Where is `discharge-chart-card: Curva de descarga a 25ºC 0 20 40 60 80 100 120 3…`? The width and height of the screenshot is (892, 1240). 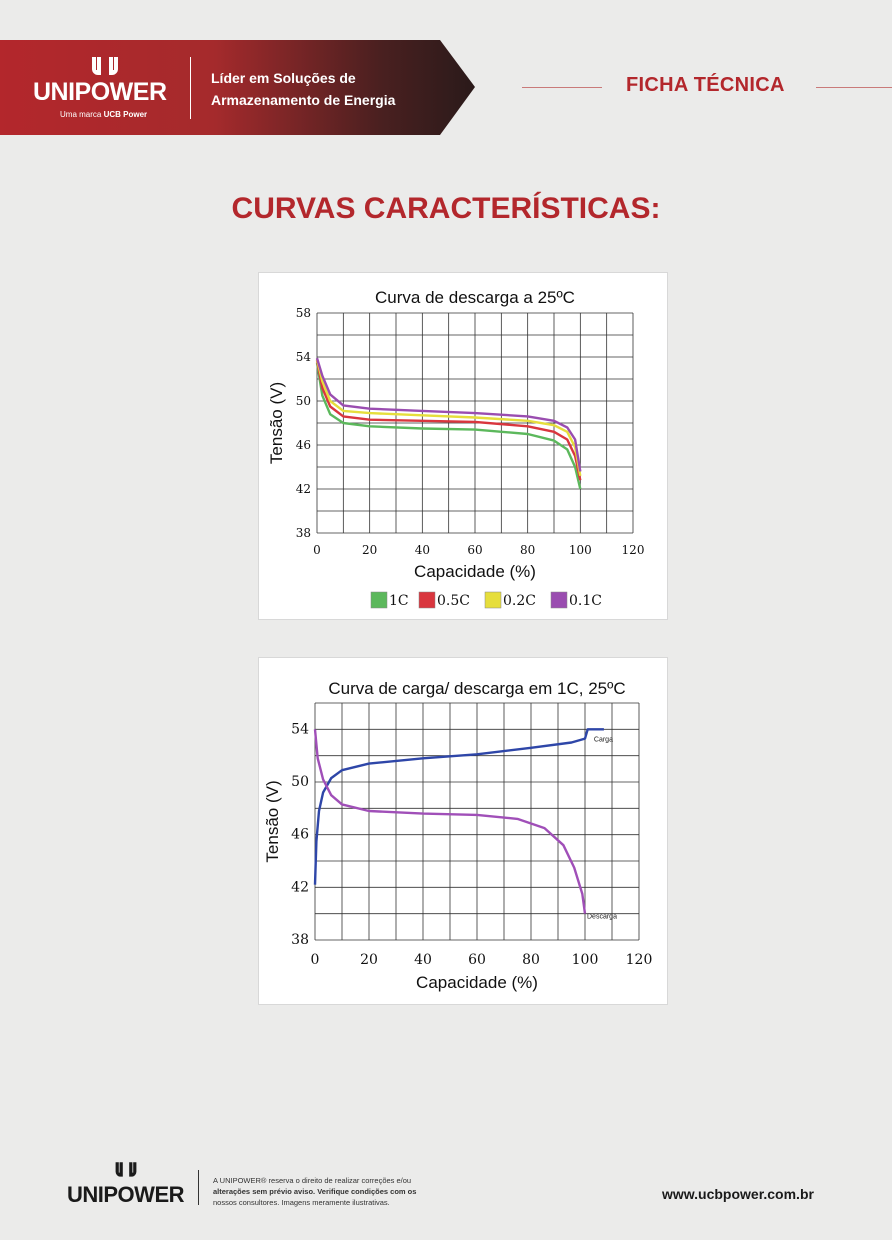
discharge-chart-card: Curva de descarga a 25ºC 0 20 40 60 80 100 120 3… is located at coordinates (463, 446).